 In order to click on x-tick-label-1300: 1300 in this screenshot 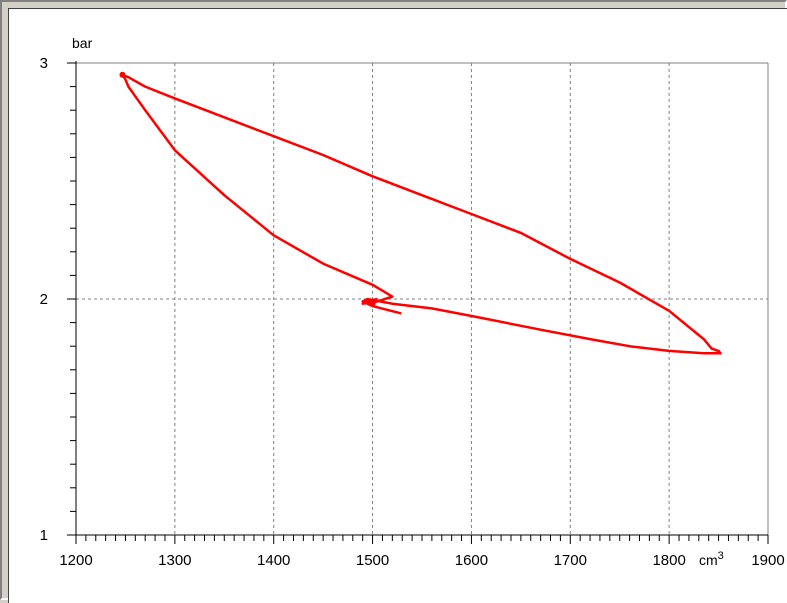, I will do `click(174, 560)`.